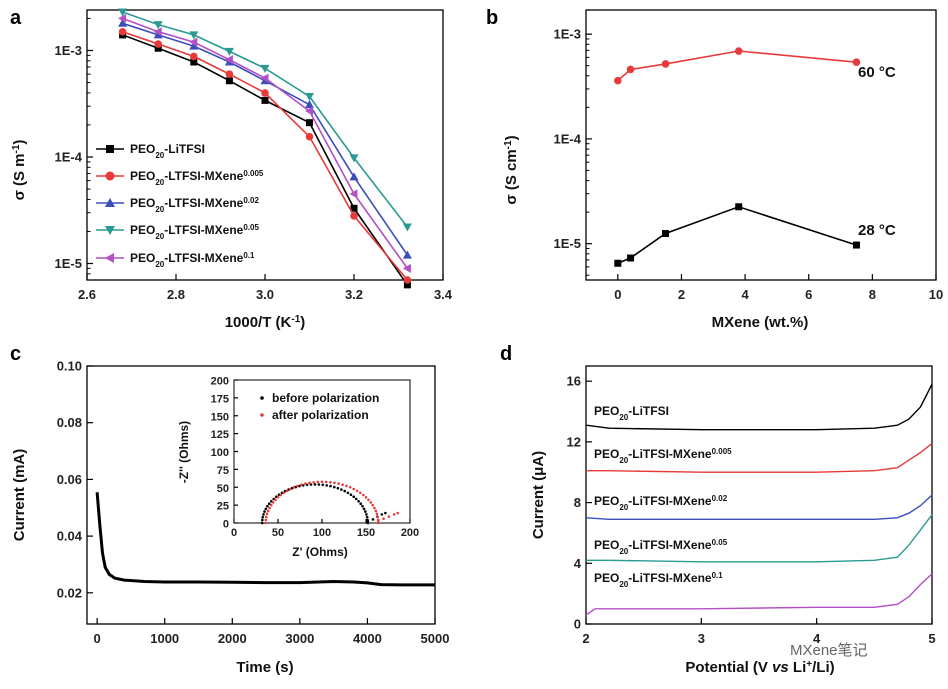 The image size is (948, 689). I want to click on svg-text: PEO20-LTFSI-MXene0.1, so click(192, 260).